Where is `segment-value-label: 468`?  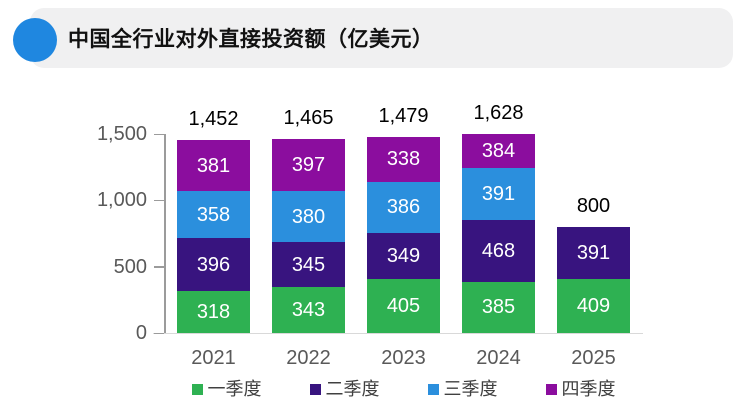 segment-value-label: 468 is located at coordinates (498, 250).